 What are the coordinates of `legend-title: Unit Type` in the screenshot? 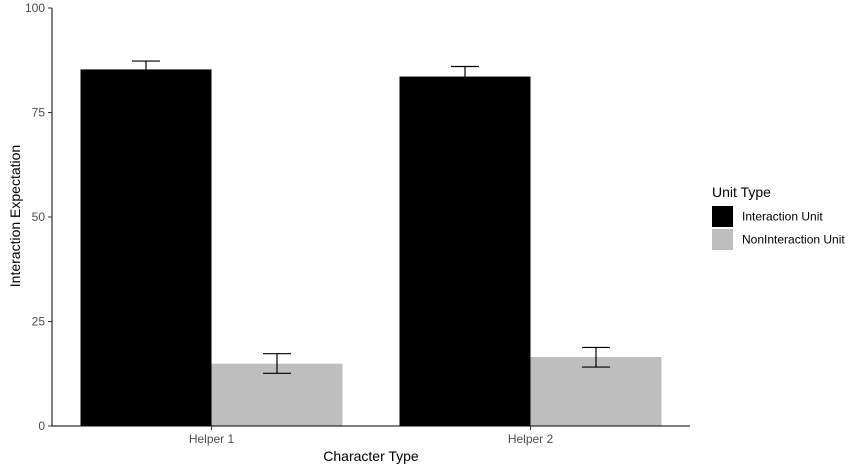 It's located at (741, 192).